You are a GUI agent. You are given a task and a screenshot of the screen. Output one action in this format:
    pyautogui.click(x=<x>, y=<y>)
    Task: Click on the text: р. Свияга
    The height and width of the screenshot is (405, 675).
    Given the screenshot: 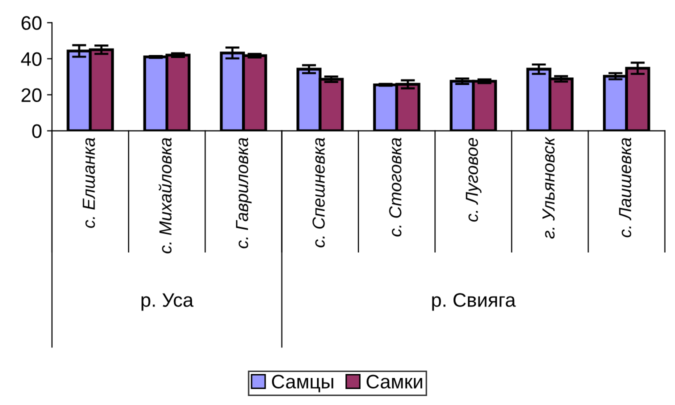 What is the action you would take?
    pyautogui.click(x=474, y=302)
    